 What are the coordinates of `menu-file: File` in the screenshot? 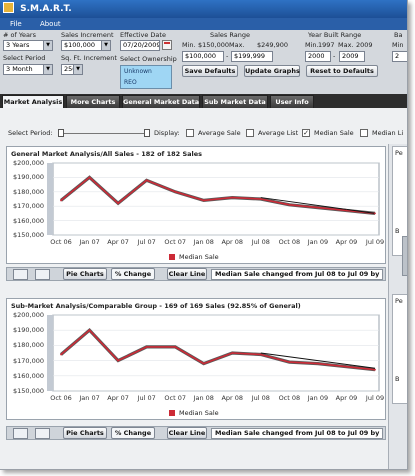 It's located at (16, 24).